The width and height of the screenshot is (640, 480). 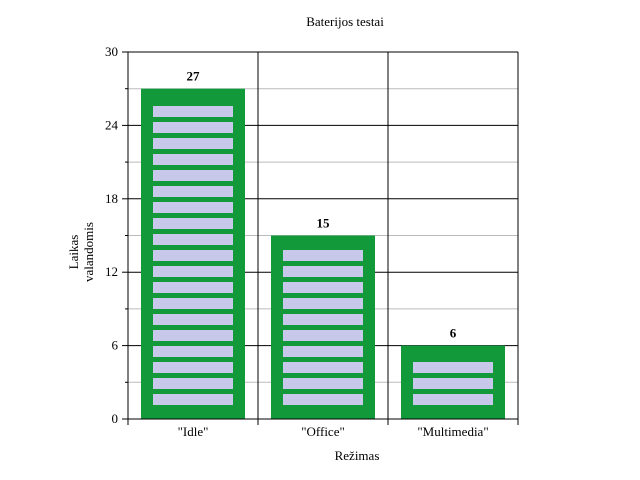 I want to click on y-axis-label-line-2: valandomis, so click(x=88, y=252).